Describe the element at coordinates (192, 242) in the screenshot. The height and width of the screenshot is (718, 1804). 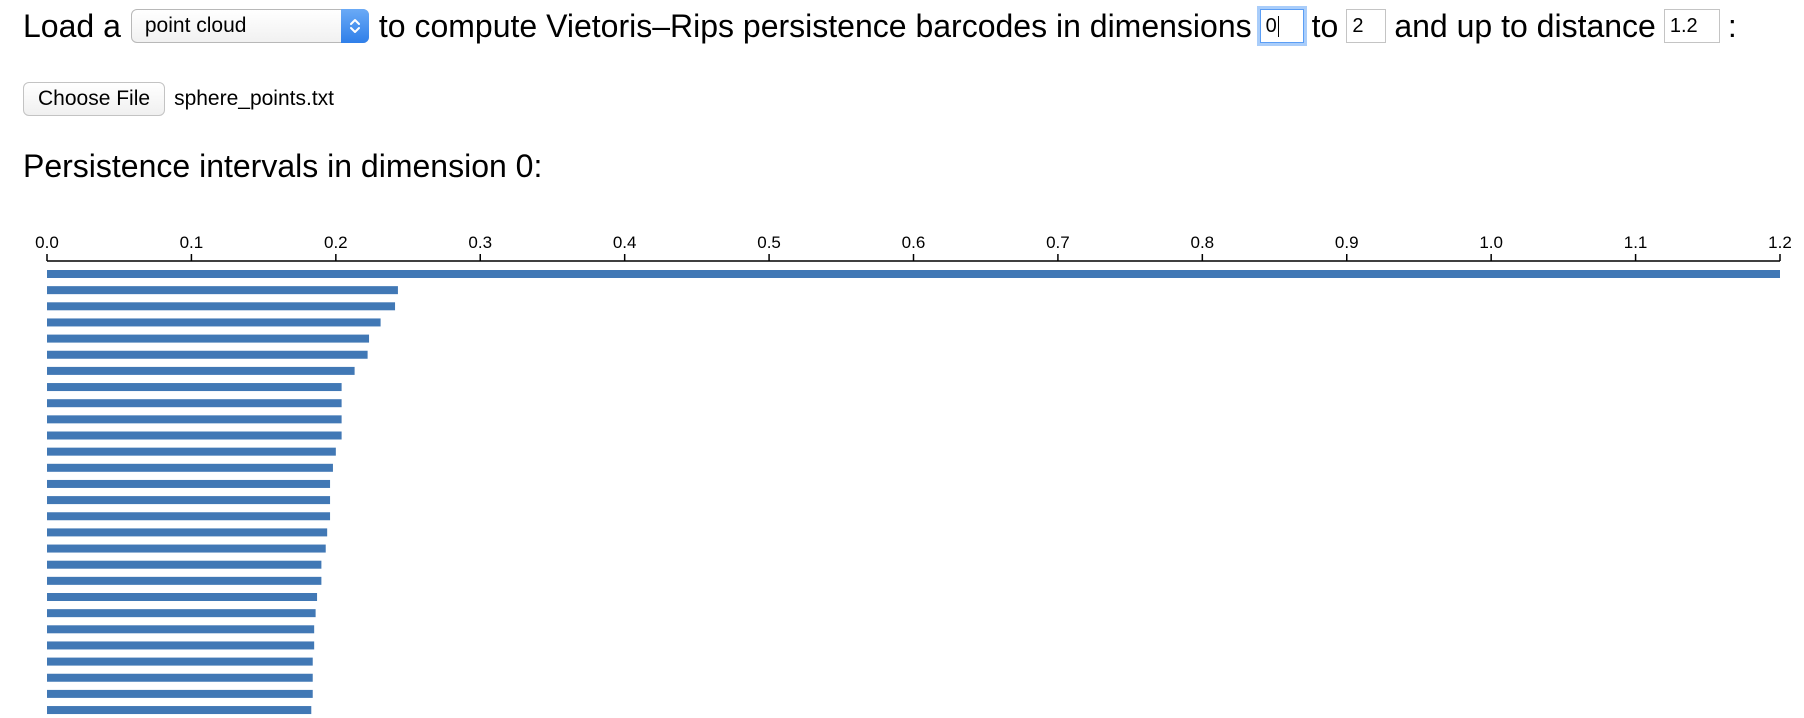
I see `x-tick-label: 0.1` at that location.